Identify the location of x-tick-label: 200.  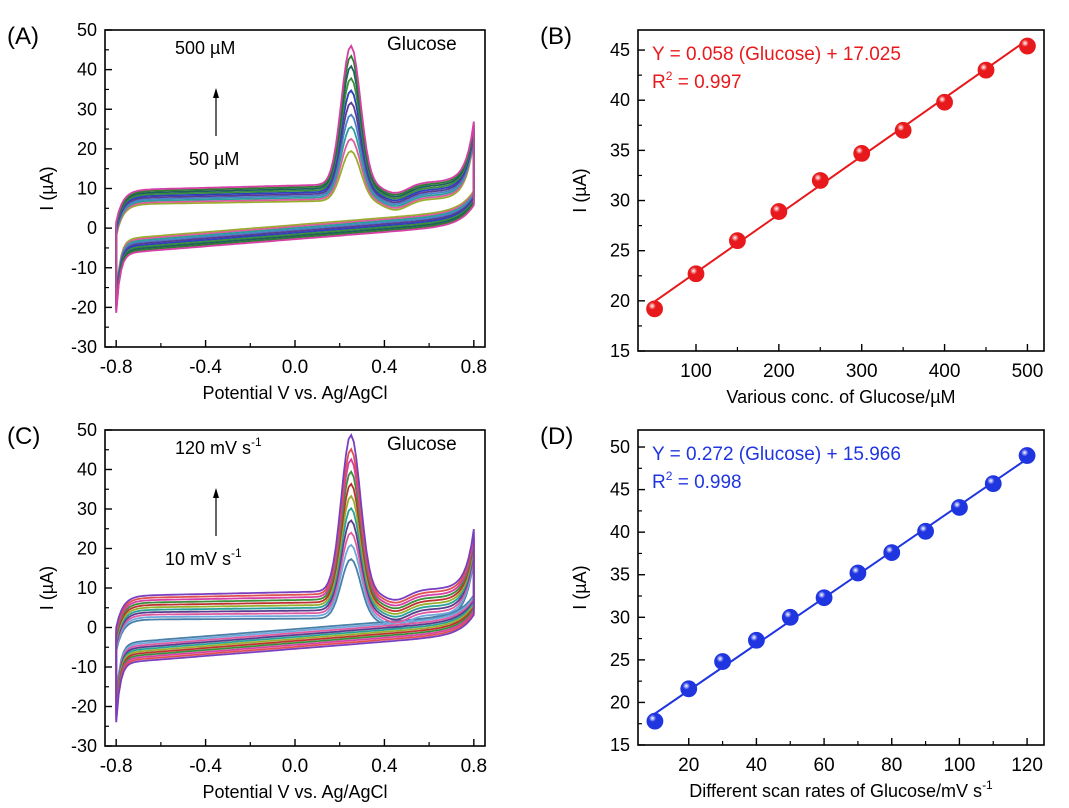
(779, 371).